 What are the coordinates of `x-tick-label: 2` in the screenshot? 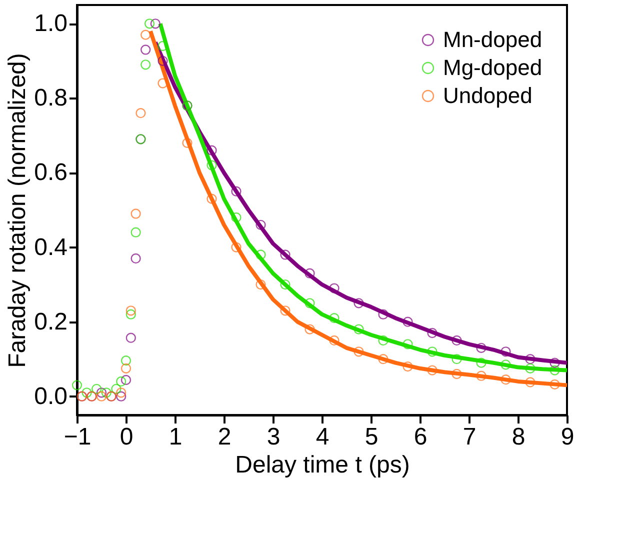 It's located at (225, 437).